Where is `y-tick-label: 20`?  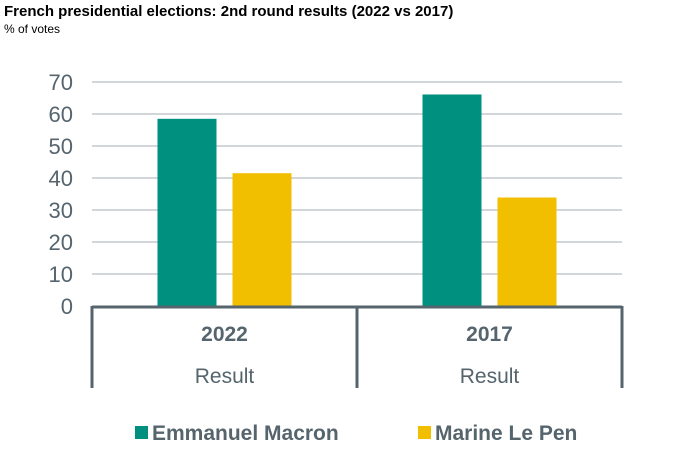 y-tick-label: 20 is located at coordinates (61, 242).